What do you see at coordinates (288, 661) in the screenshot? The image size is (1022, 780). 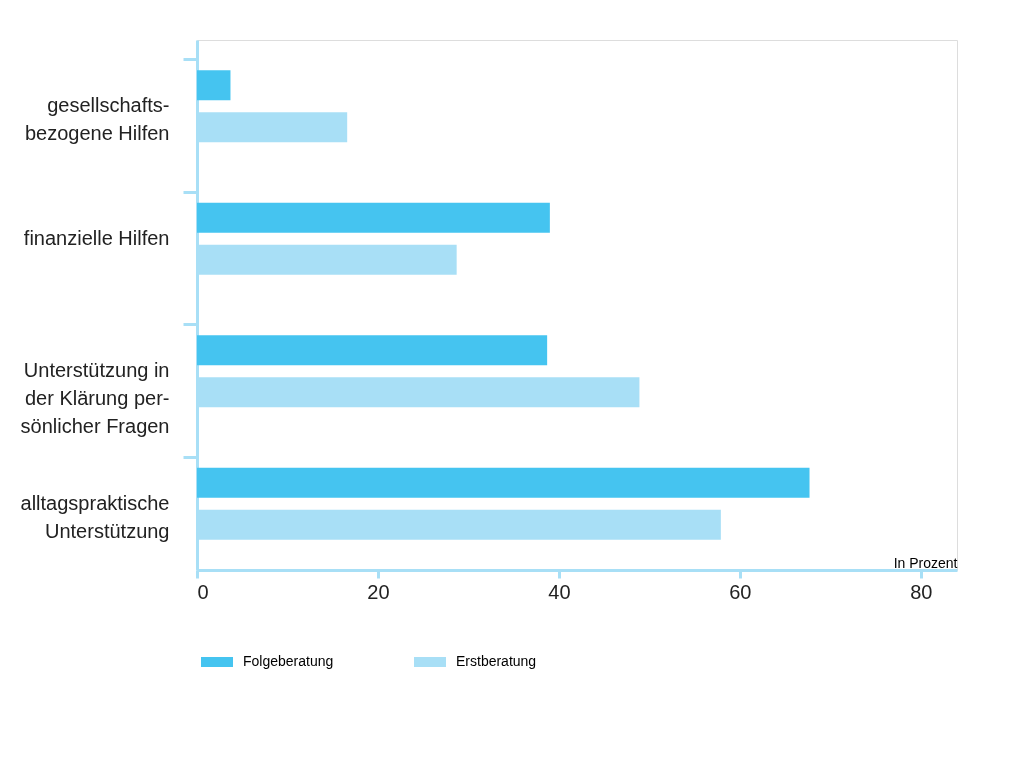 I see `legend-label: Folgeberatung` at bounding box center [288, 661].